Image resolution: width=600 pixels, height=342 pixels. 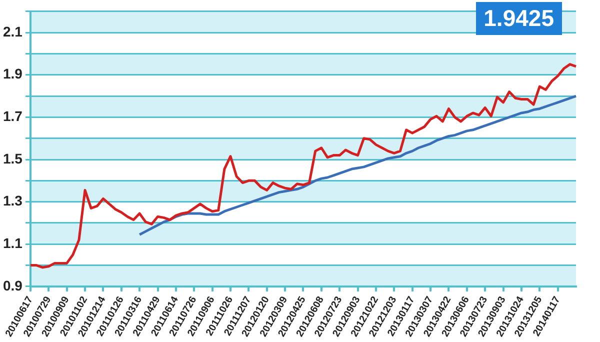 What do you see at coordinates (12, 200) in the screenshot?
I see `y-tick-label: 1.3` at bounding box center [12, 200].